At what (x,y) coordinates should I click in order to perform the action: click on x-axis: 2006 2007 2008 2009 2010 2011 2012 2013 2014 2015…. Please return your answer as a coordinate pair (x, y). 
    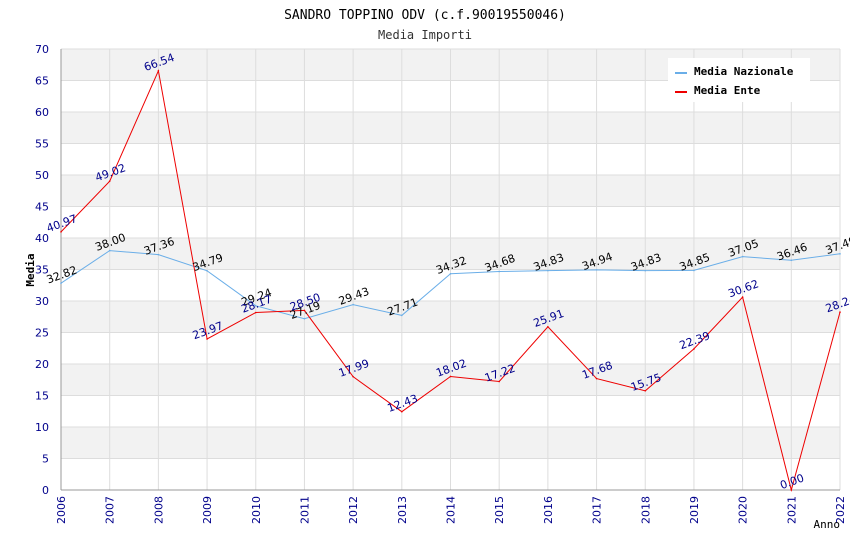
    Looking at the image, I should click on (451, 506).